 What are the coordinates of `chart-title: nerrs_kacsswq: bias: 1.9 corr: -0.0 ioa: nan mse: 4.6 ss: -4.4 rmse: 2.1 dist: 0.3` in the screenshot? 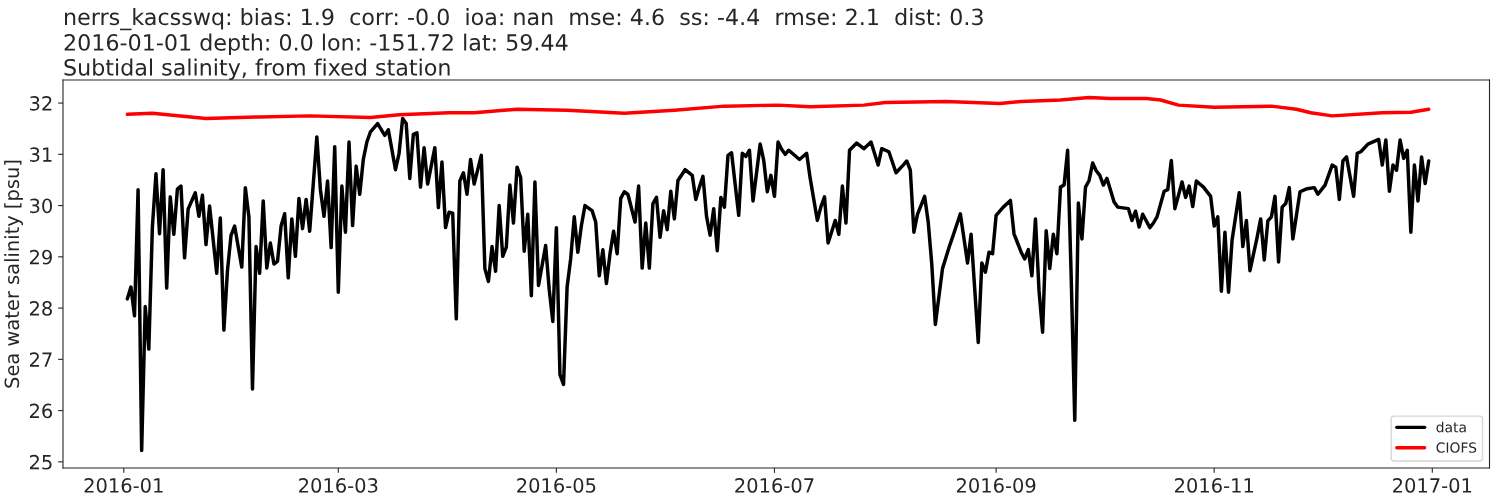 It's located at (524, 19).